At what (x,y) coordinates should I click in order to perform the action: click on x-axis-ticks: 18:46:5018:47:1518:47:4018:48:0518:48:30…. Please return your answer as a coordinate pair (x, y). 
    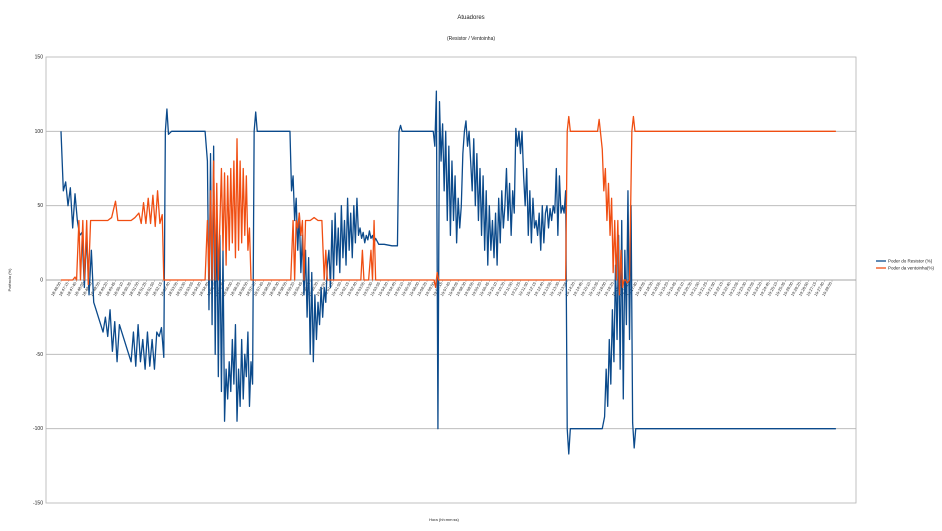
    Looking at the image, I should click on (441, 288).